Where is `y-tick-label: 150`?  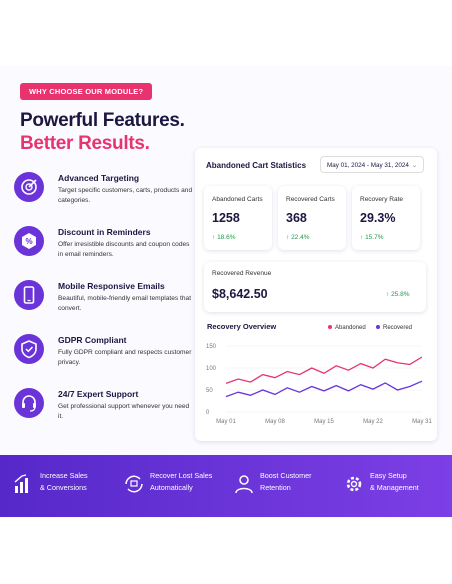 y-tick-label: 150 is located at coordinates (211, 347).